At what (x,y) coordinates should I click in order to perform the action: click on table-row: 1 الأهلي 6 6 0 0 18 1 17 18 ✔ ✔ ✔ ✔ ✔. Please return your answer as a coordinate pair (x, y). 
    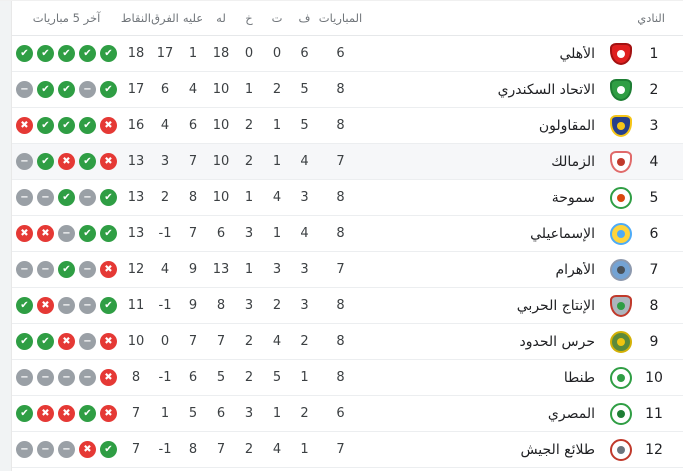
    Looking at the image, I should click on (347, 54).